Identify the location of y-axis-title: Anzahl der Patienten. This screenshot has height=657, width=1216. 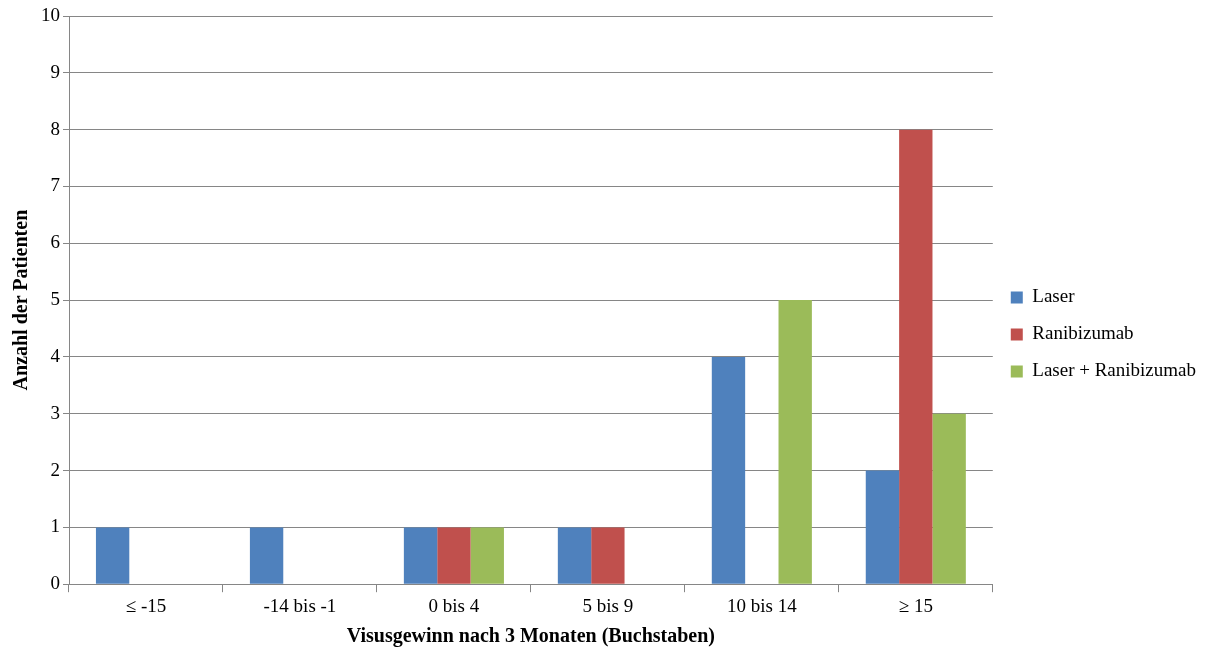
(20, 300).